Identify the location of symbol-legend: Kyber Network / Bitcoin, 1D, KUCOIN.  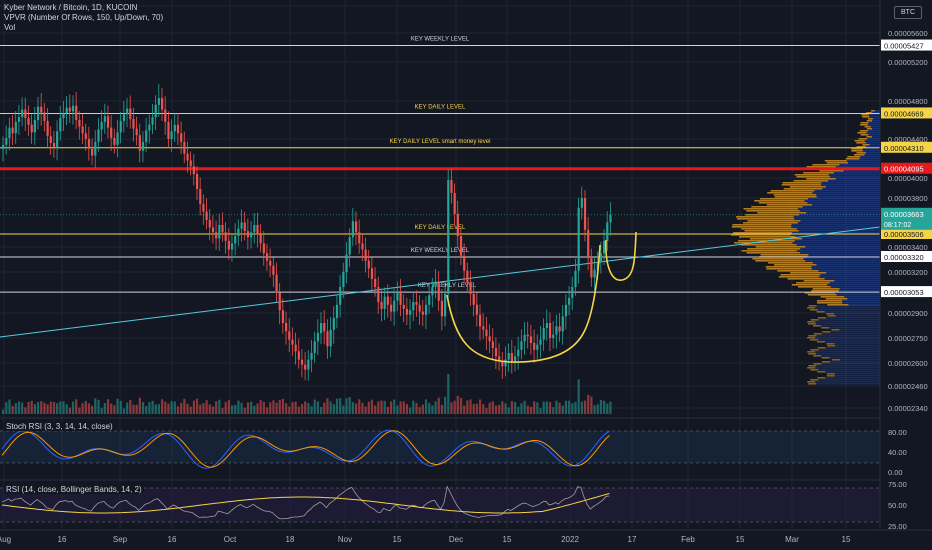
(71, 7).